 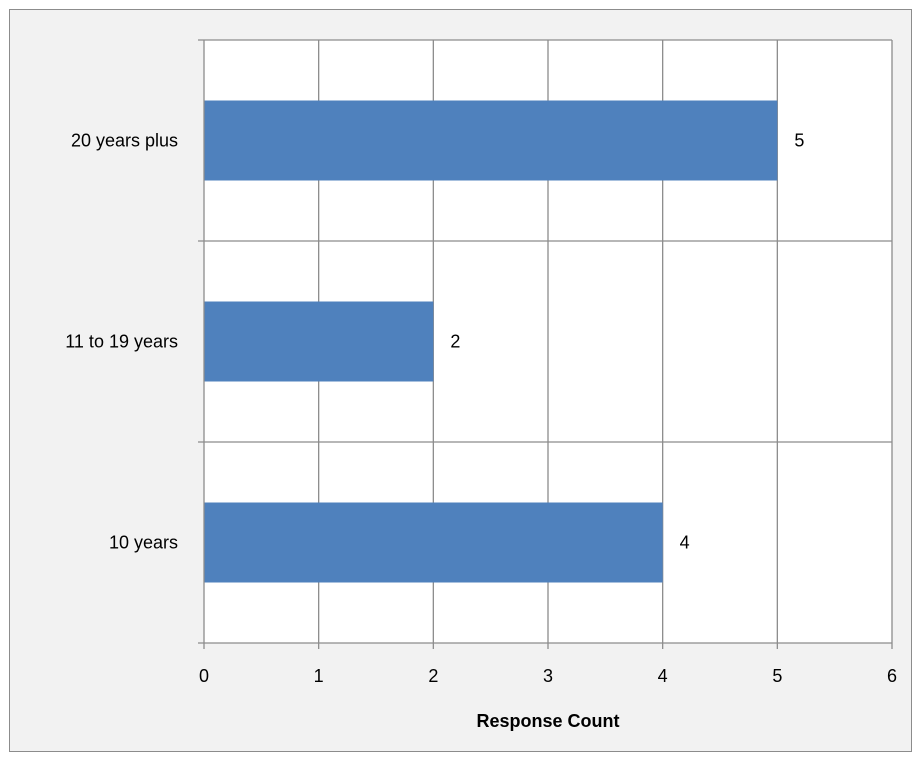 What do you see at coordinates (663, 676) in the screenshot?
I see `x-tick-label-4: 4` at bounding box center [663, 676].